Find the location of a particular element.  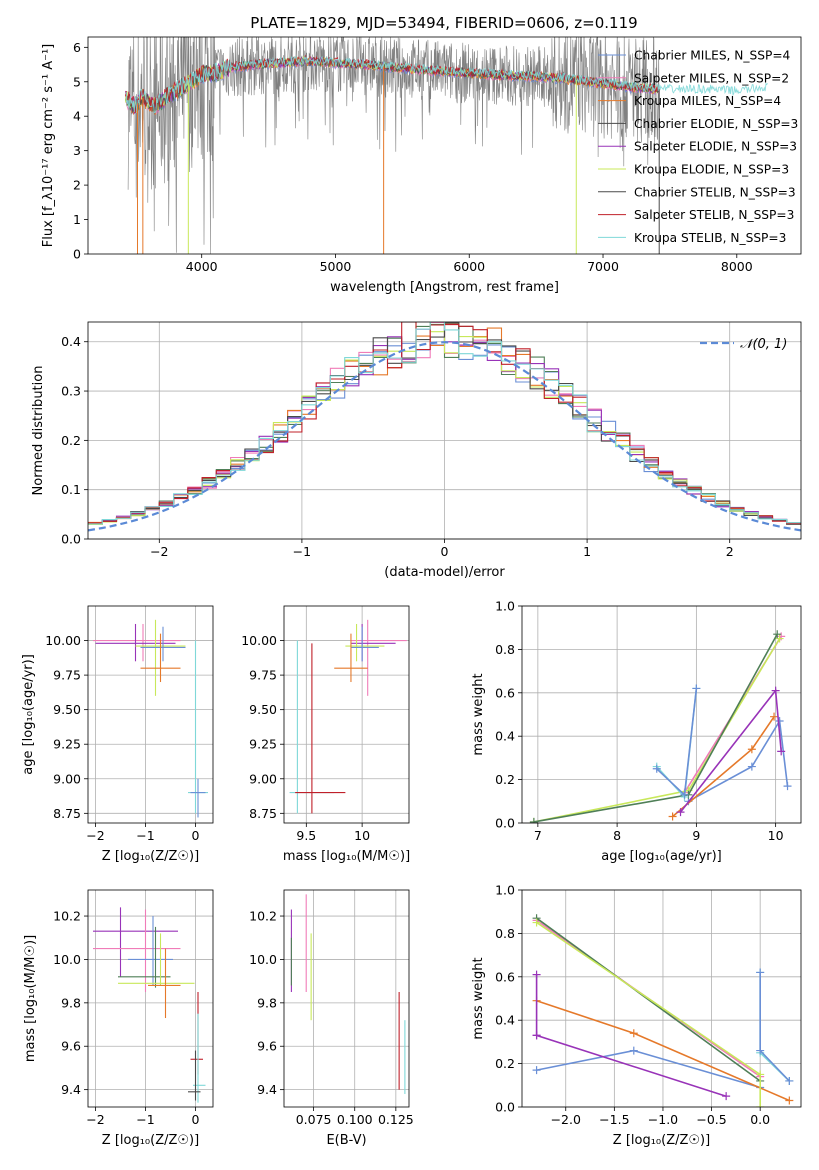

spectrum-xtick-label: 6000 is located at coordinates (469, 266).